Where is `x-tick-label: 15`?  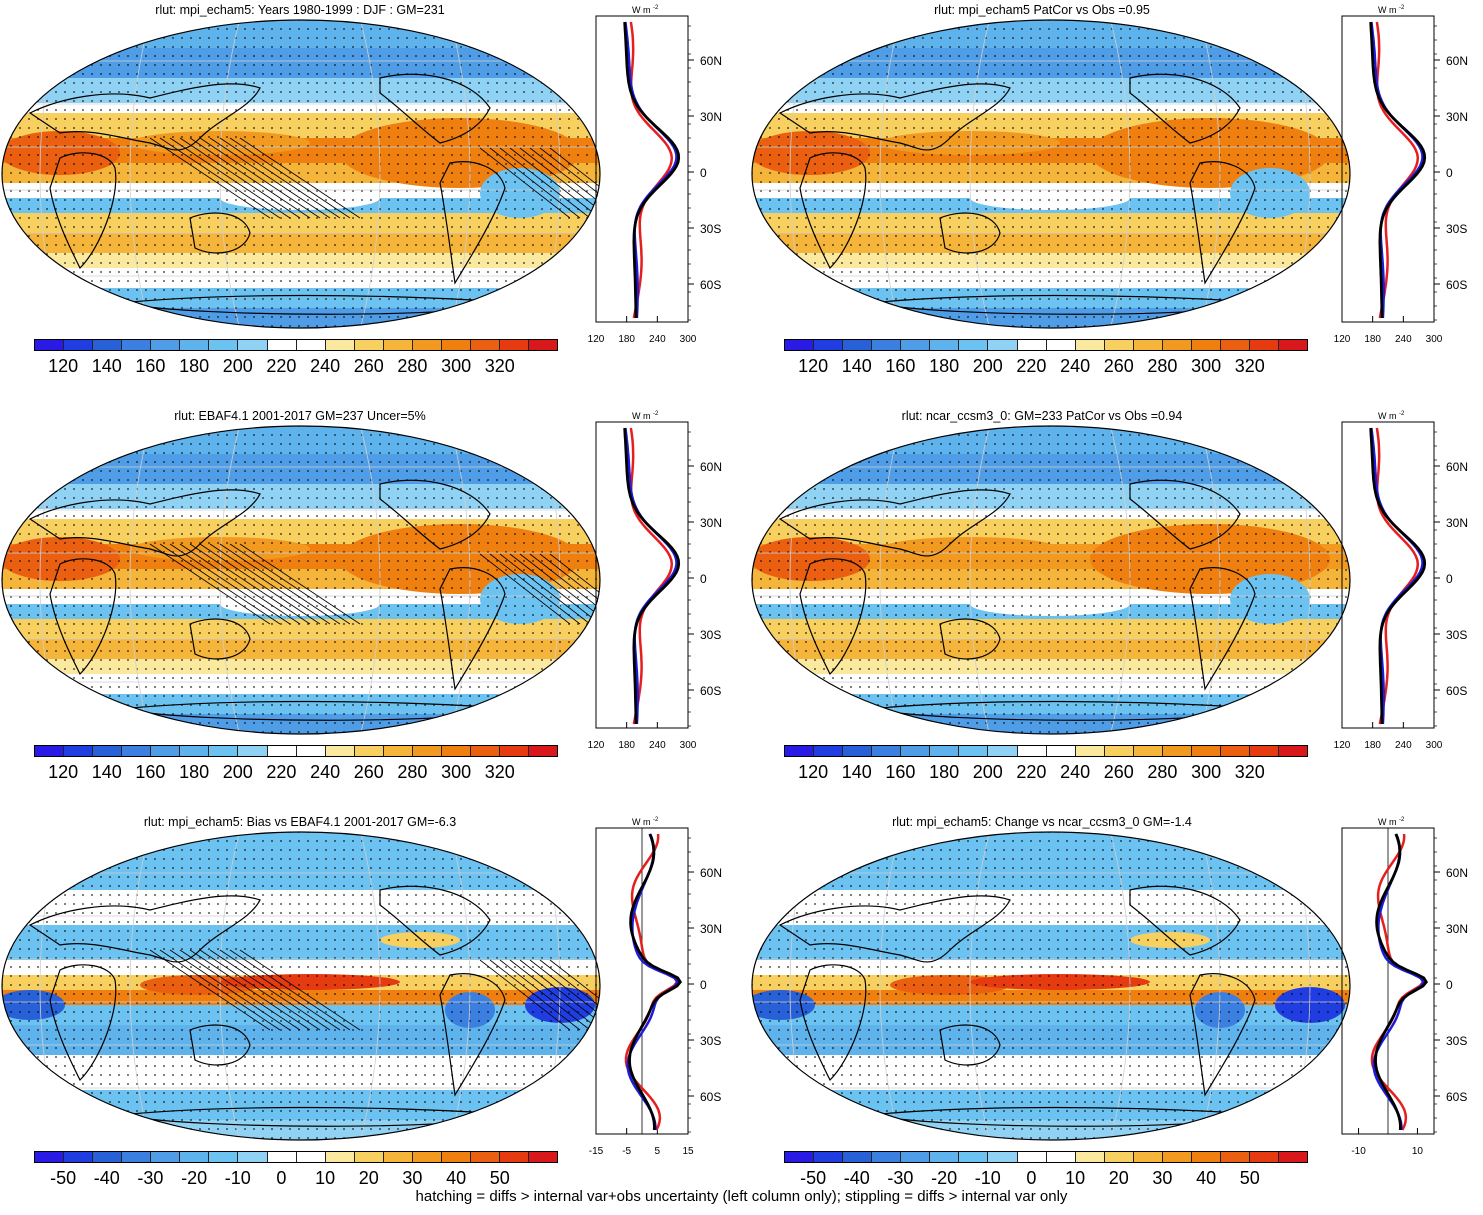 x-tick-label: 15 is located at coordinates (688, 1151).